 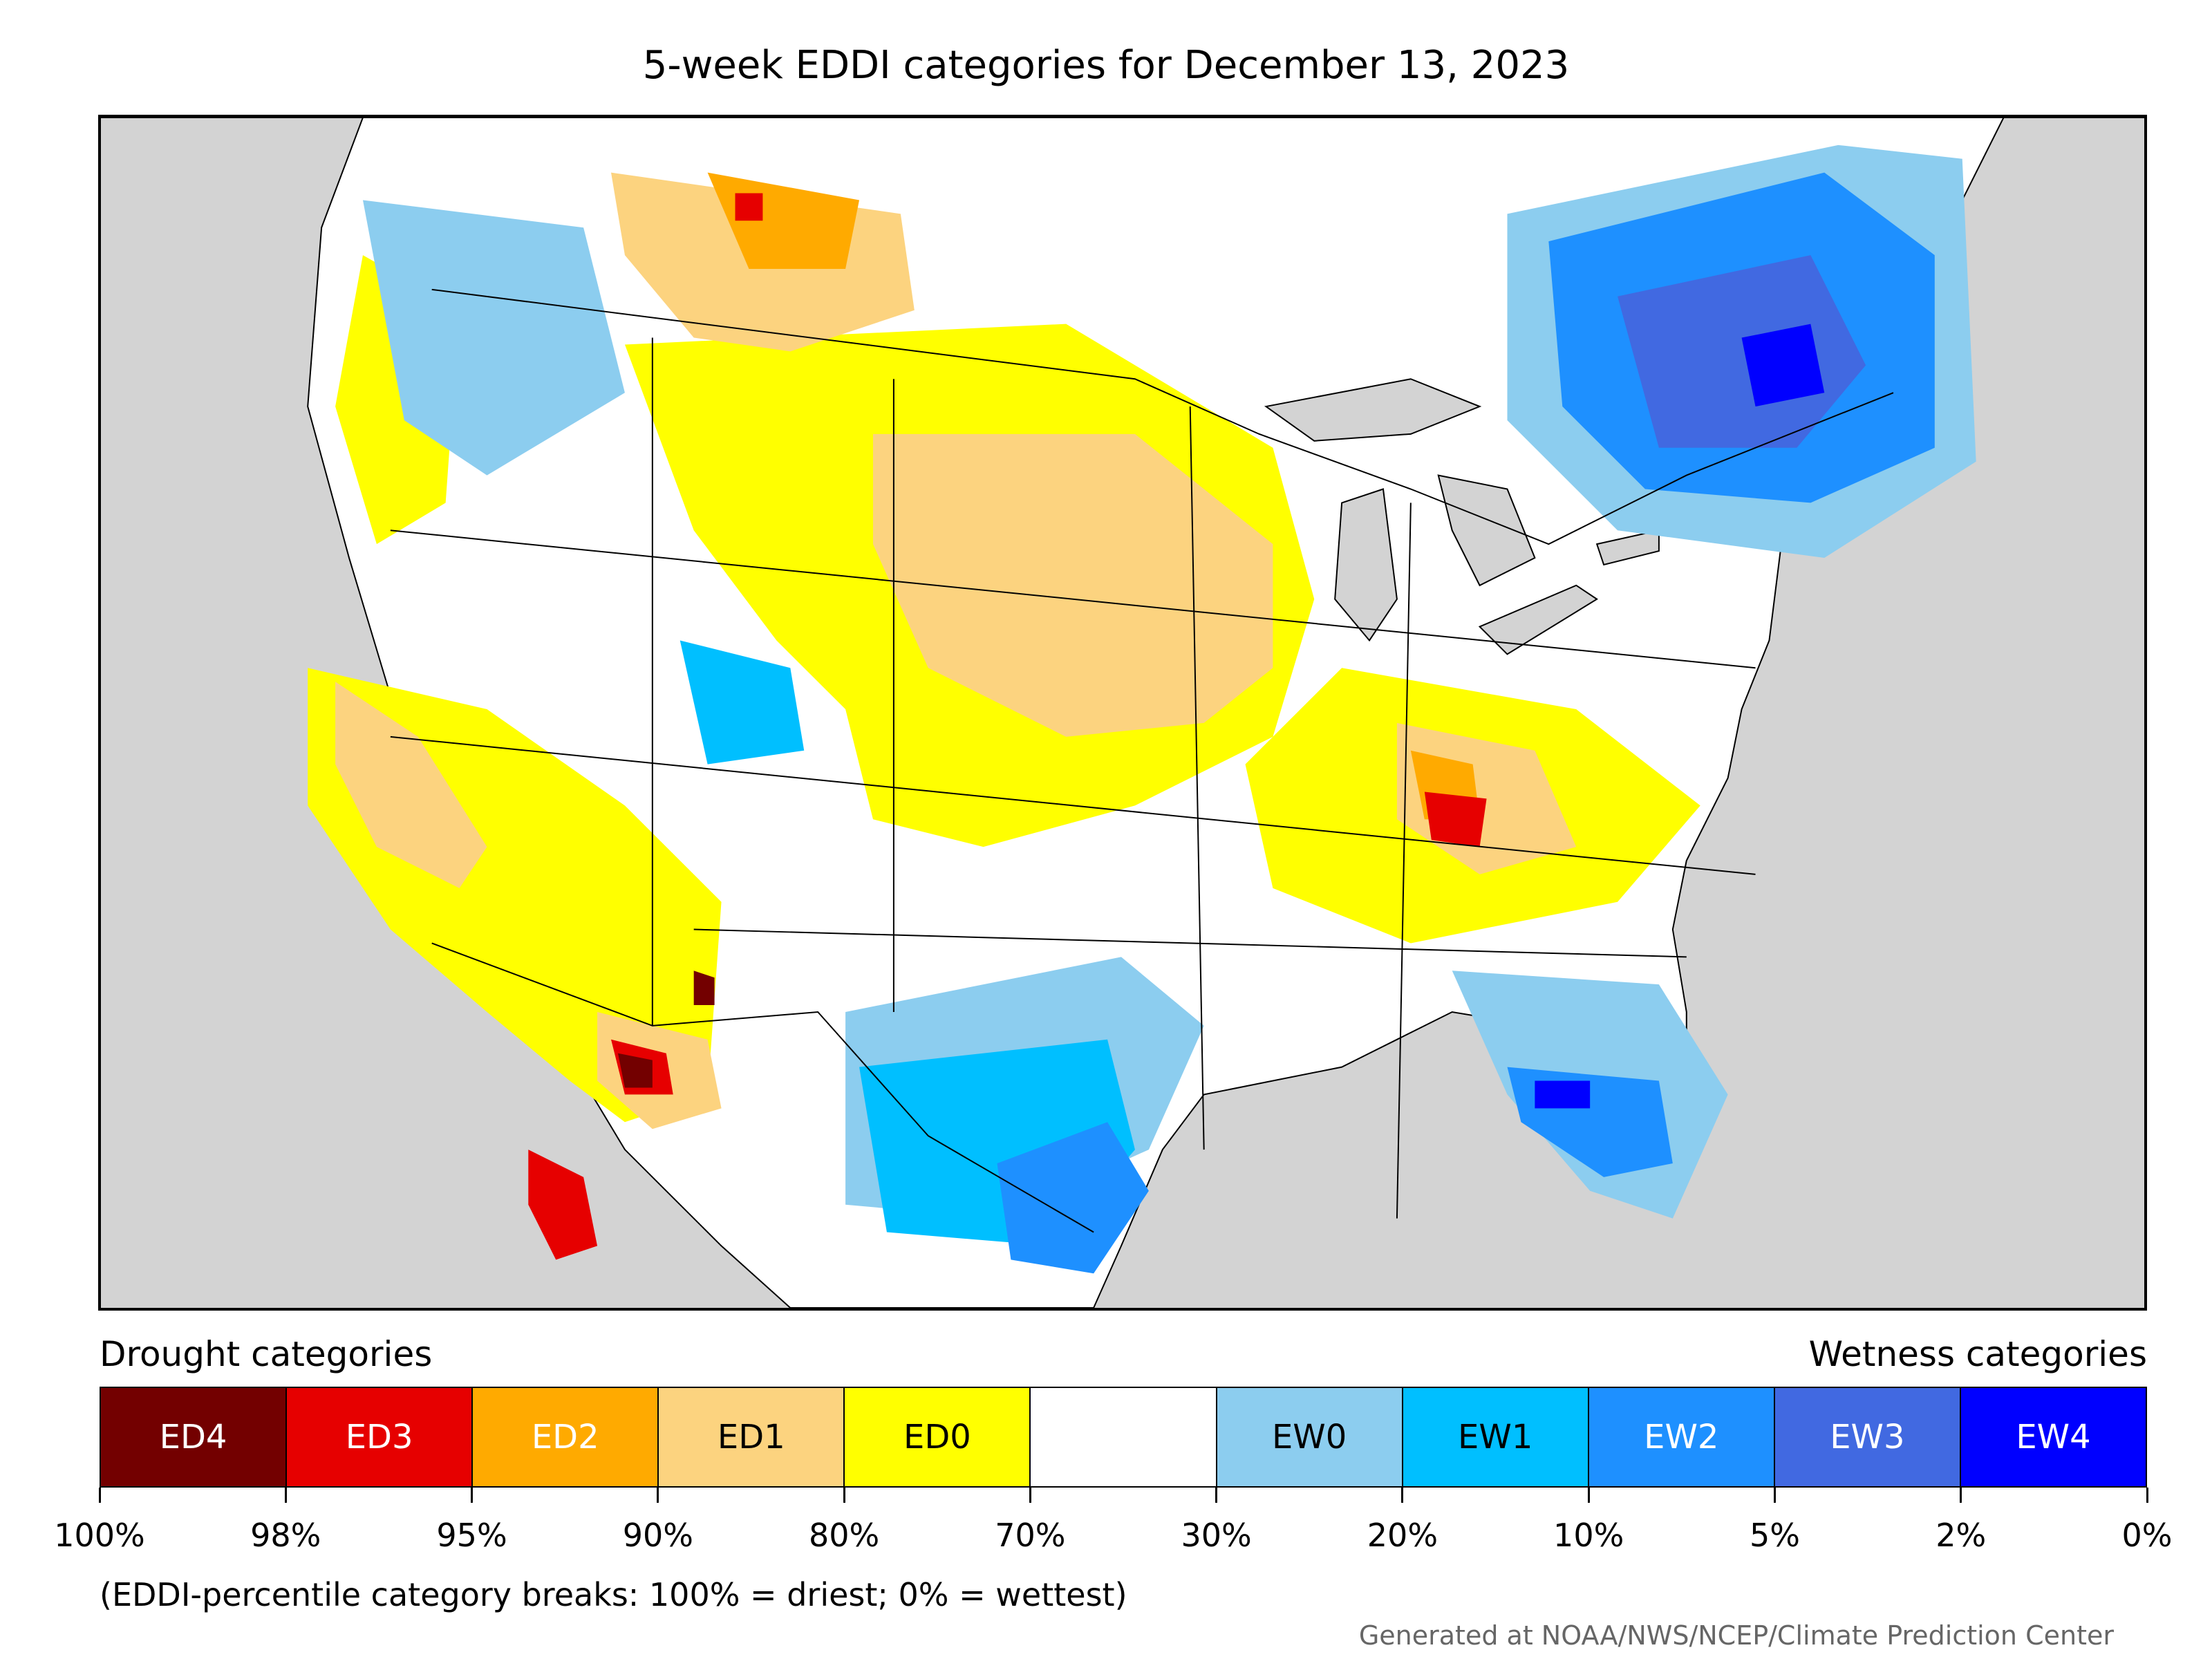 What do you see at coordinates (1162, 417) in the screenshot?
I see `us-canada-border` at bounding box center [1162, 417].